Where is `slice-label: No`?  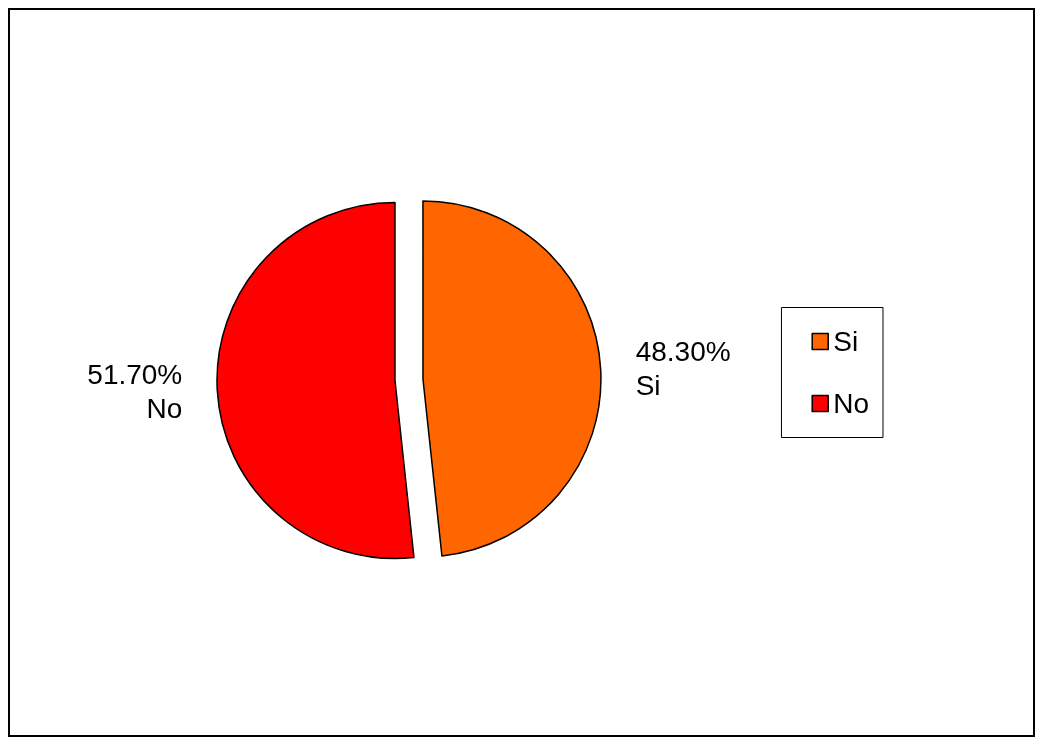 slice-label: No is located at coordinates (164, 408).